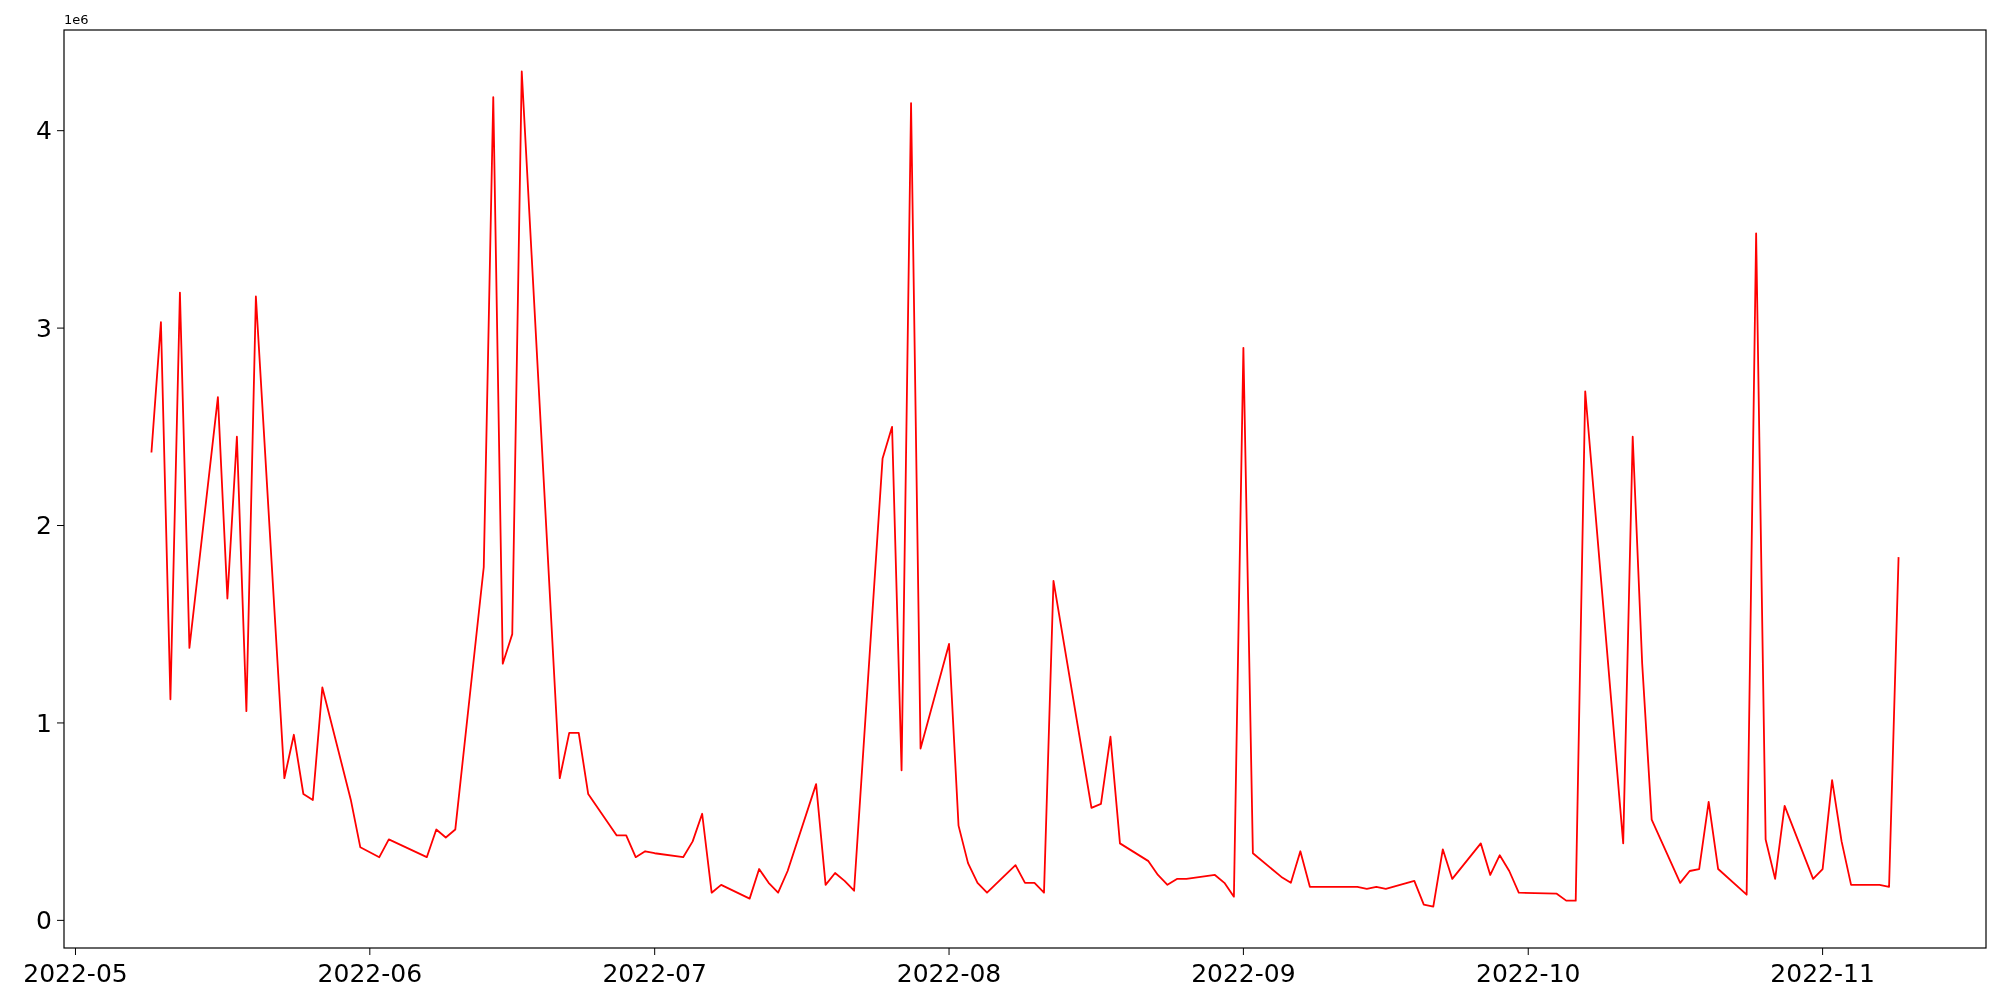 The height and width of the screenshot is (1000, 2000). Describe the element at coordinates (370, 973) in the screenshot. I see `x-tick-label: 2022-06` at that location.